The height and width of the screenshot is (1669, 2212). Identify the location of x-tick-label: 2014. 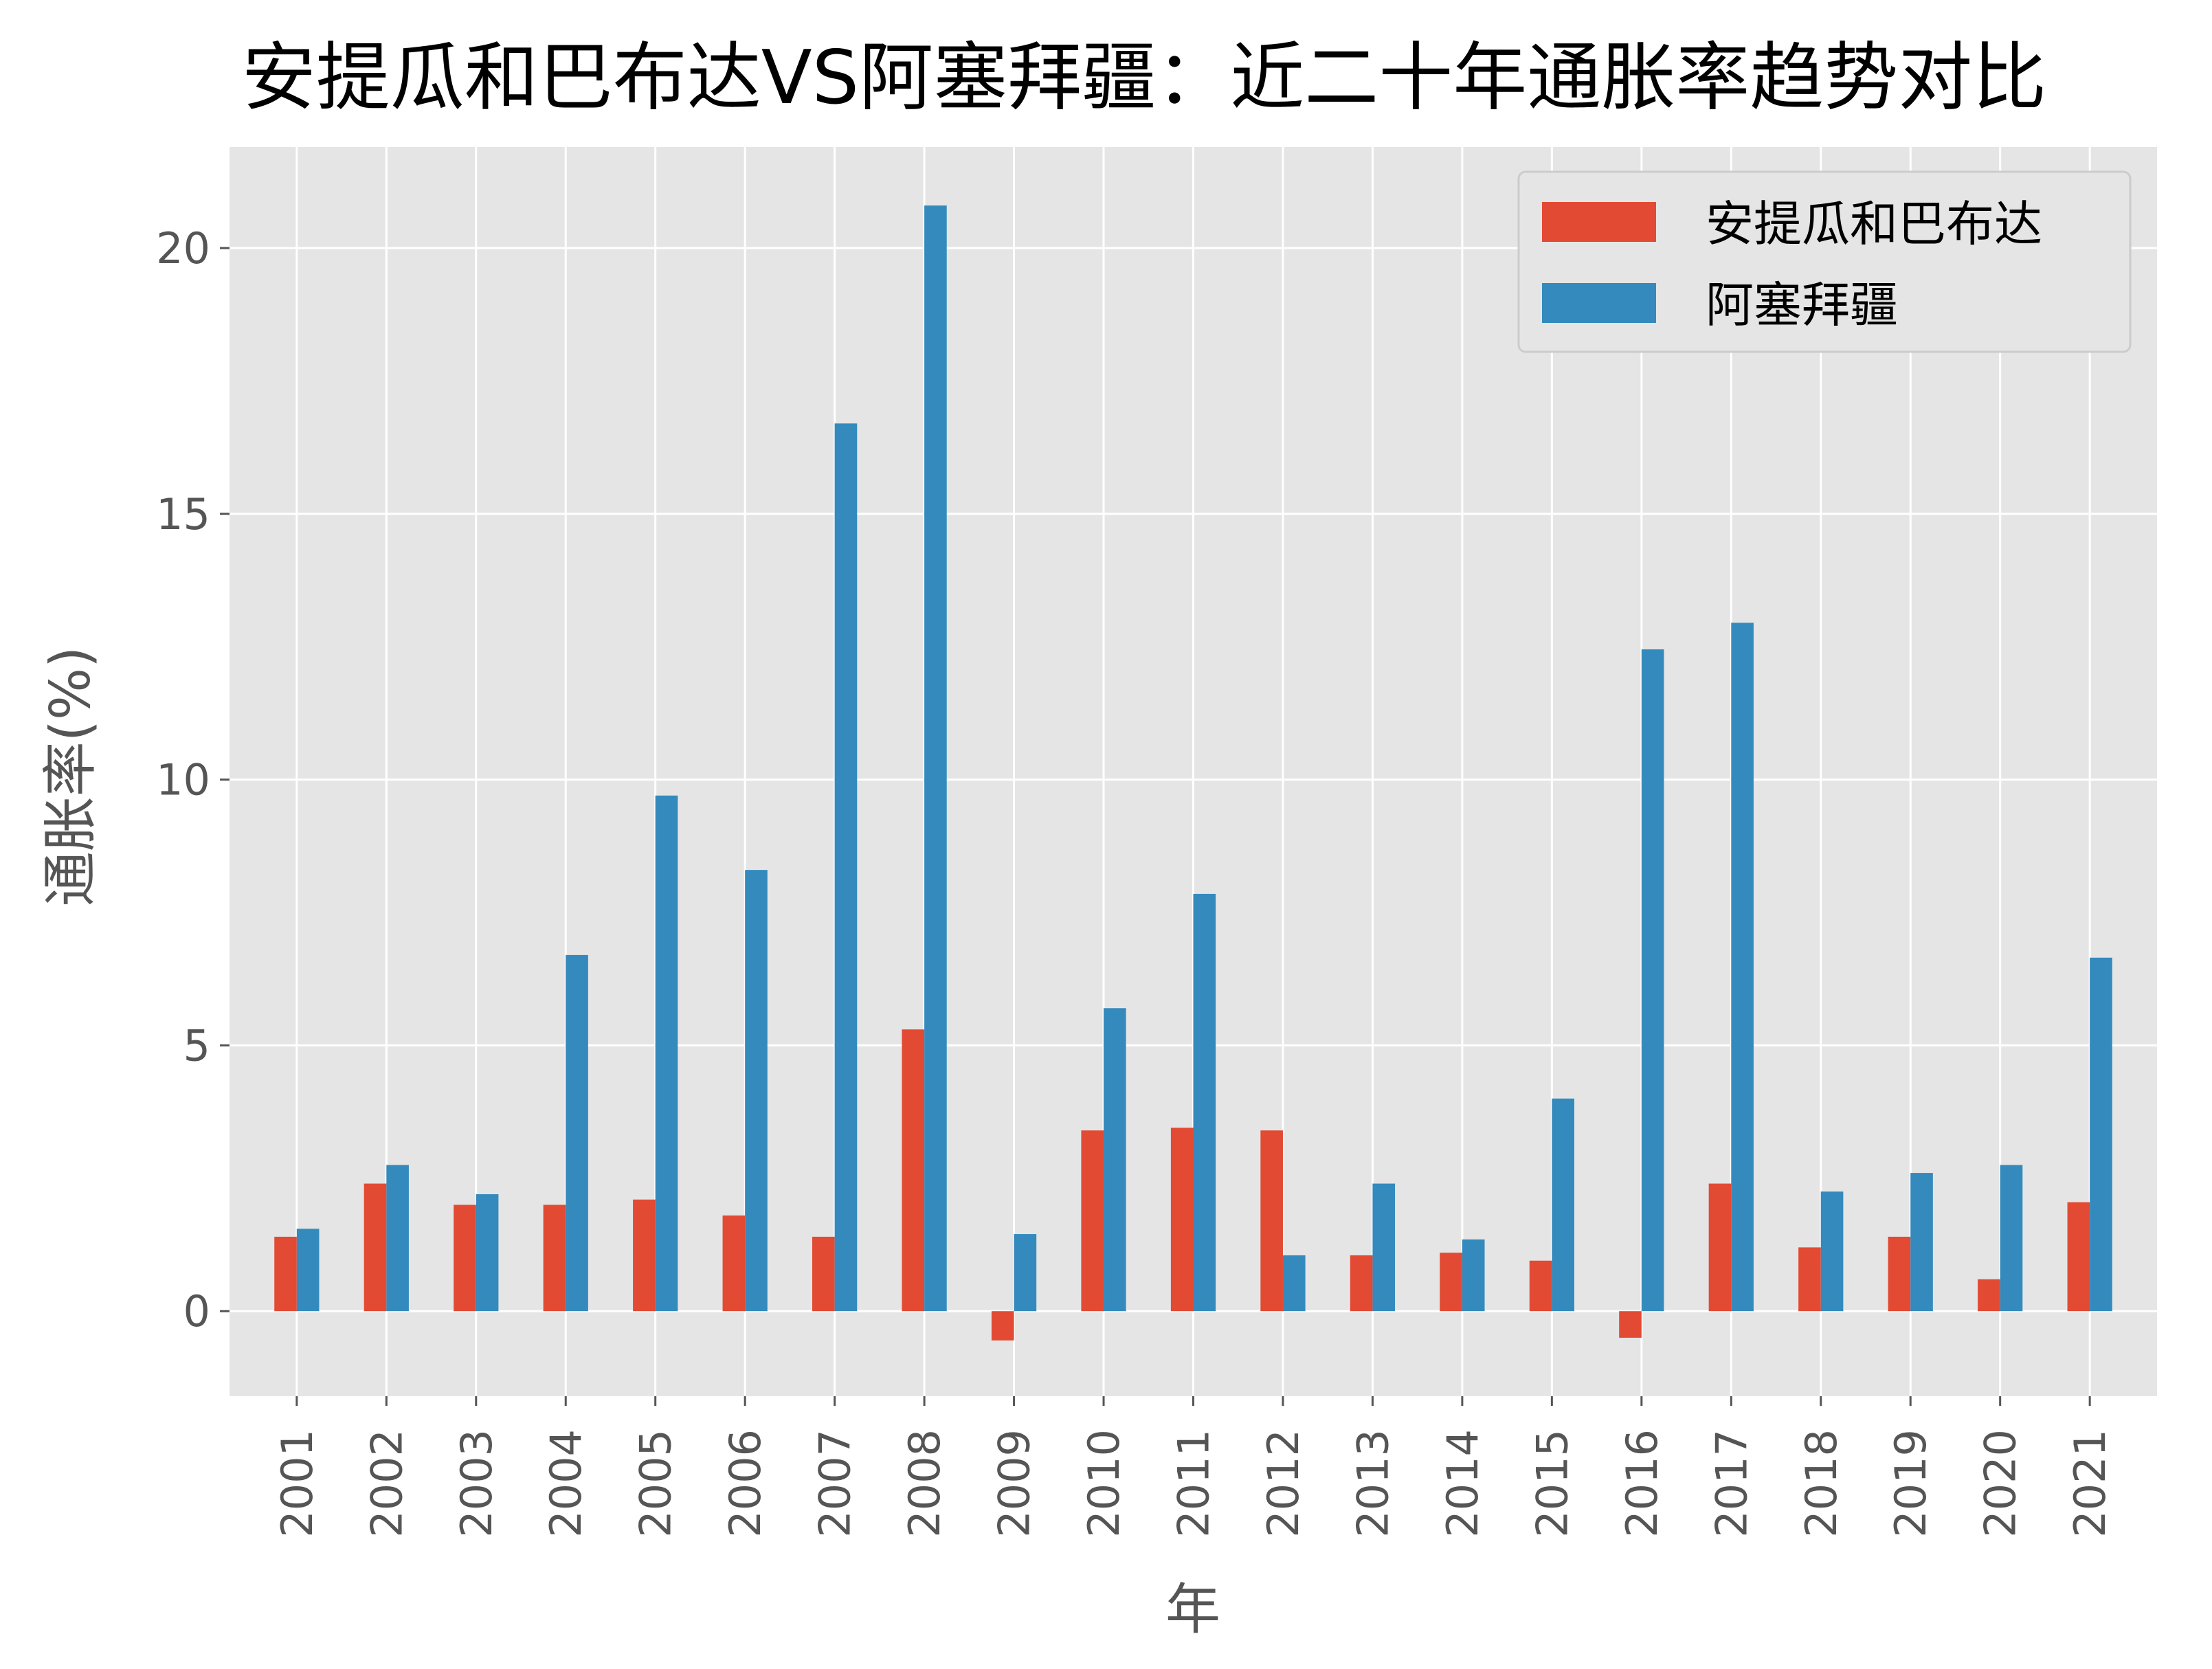
(1463, 1483).